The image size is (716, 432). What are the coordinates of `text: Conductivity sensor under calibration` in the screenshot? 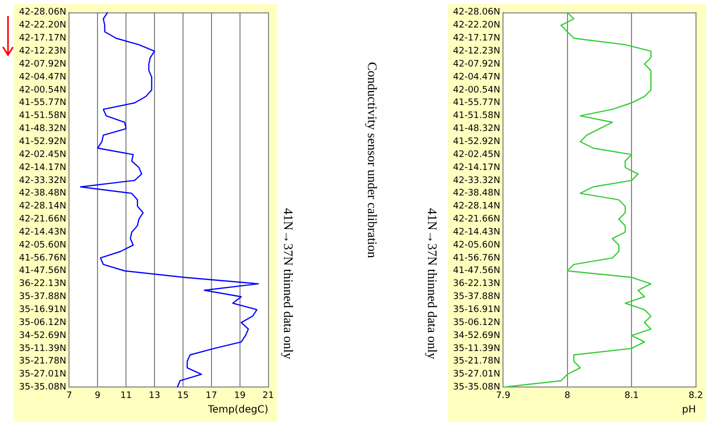 It's located at (372, 160).